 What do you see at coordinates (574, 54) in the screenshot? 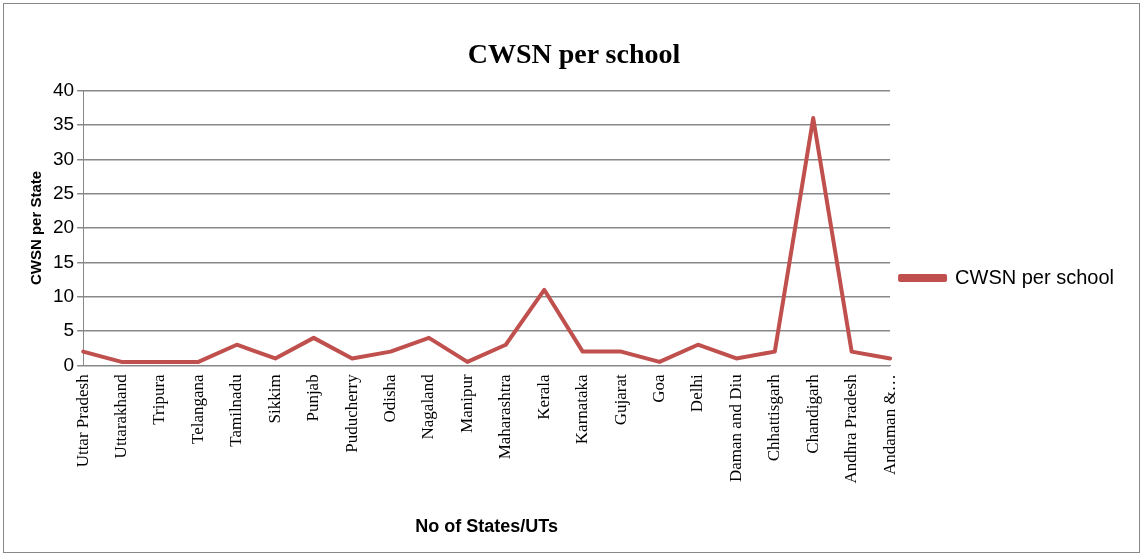
I see `chart-title: CWSN per school` at bounding box center [574, 54].